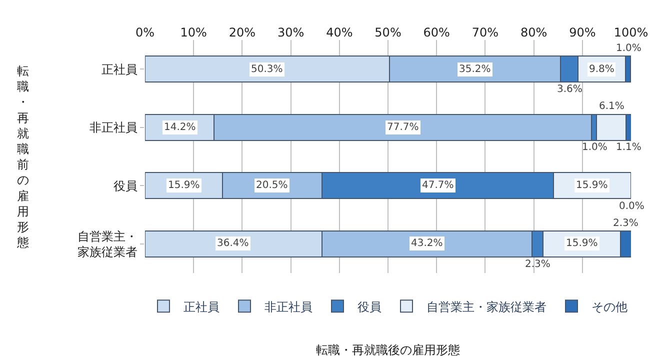 The image size is (660, 358). Describe the element at coordinates (202, 307) in the screenshot. I see `legend-label: 正社員` at that location.